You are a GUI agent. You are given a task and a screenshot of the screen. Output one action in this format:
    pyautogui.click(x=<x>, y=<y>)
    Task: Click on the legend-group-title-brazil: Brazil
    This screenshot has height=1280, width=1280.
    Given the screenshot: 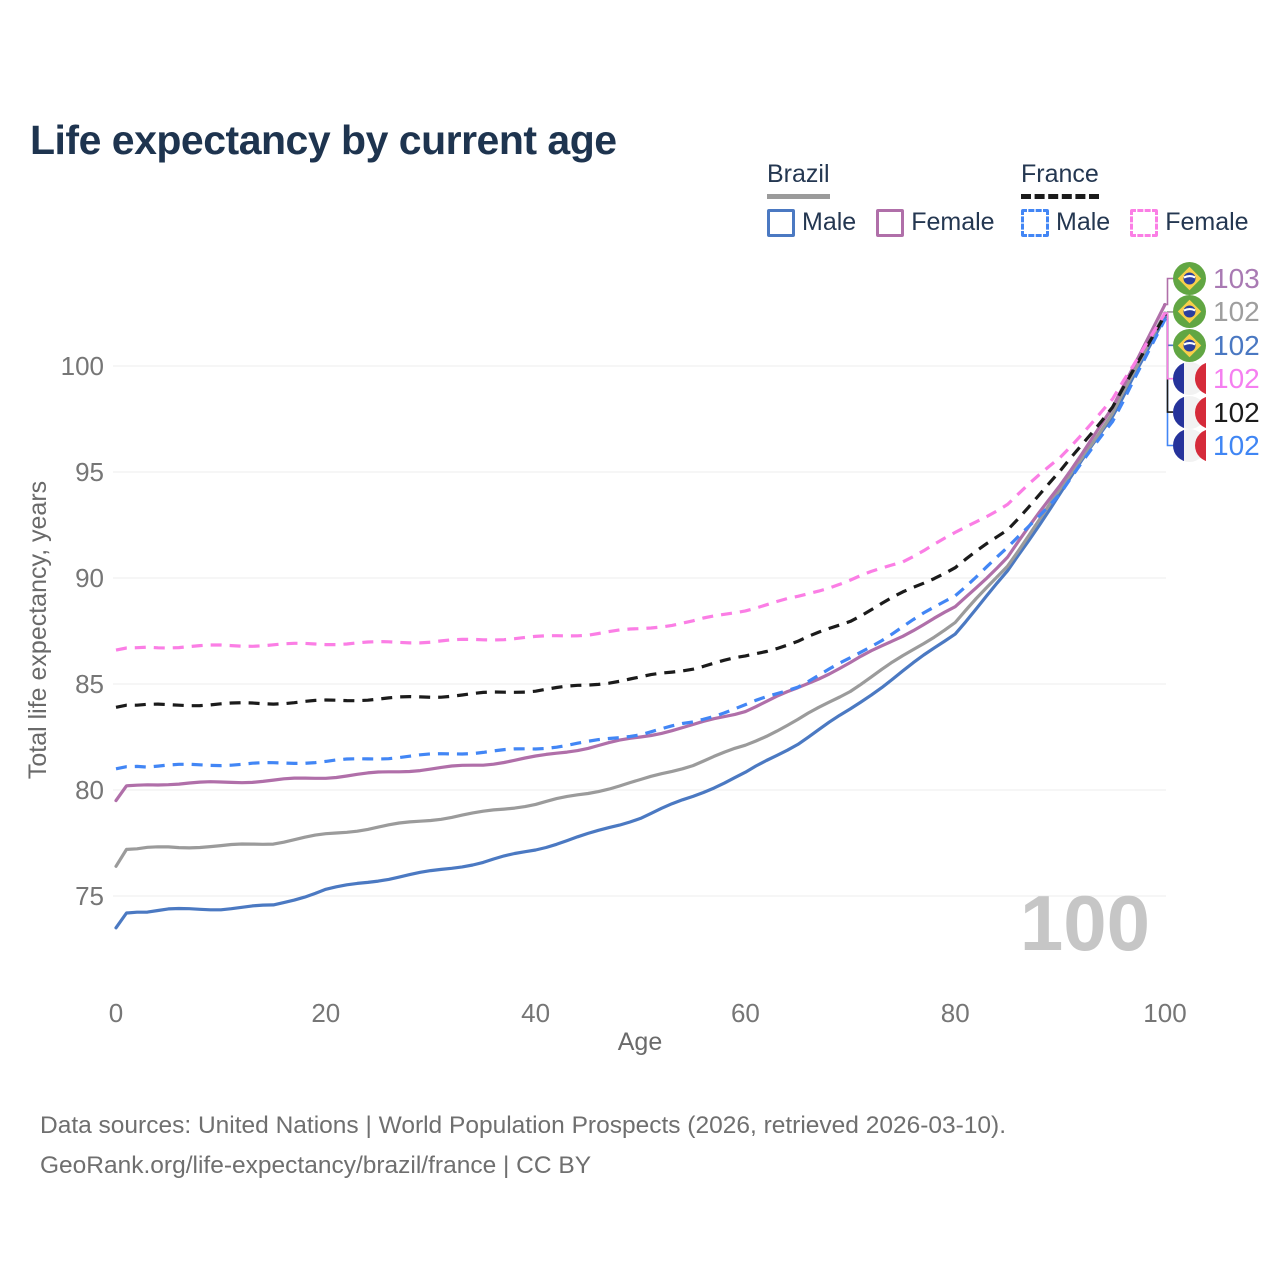 What is the action you would take?
    pyautogui.click(x=798, y=179)
    